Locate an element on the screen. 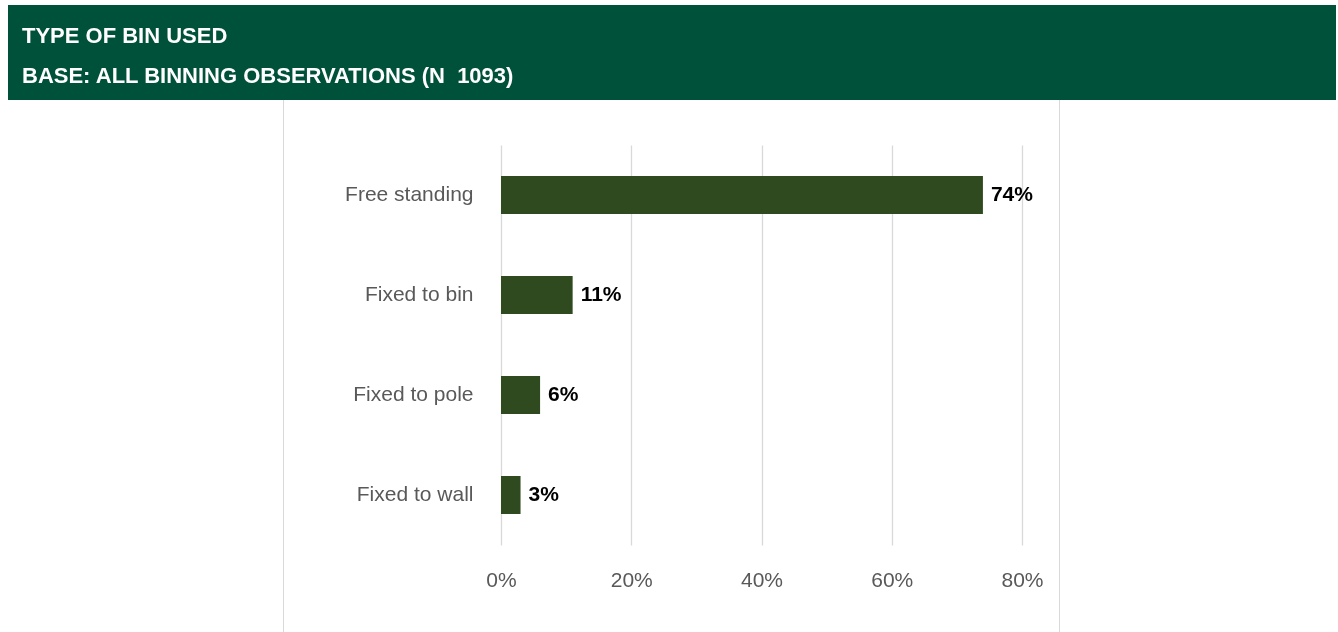  x-tick-label: 0% is located at coordinates (501, 579).